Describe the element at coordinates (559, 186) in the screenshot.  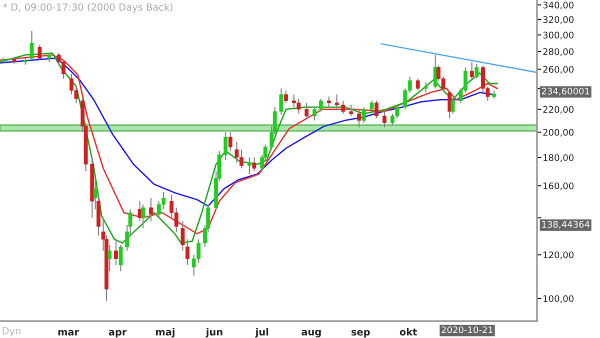
I see `y-tick-label: 160,00` at that location.